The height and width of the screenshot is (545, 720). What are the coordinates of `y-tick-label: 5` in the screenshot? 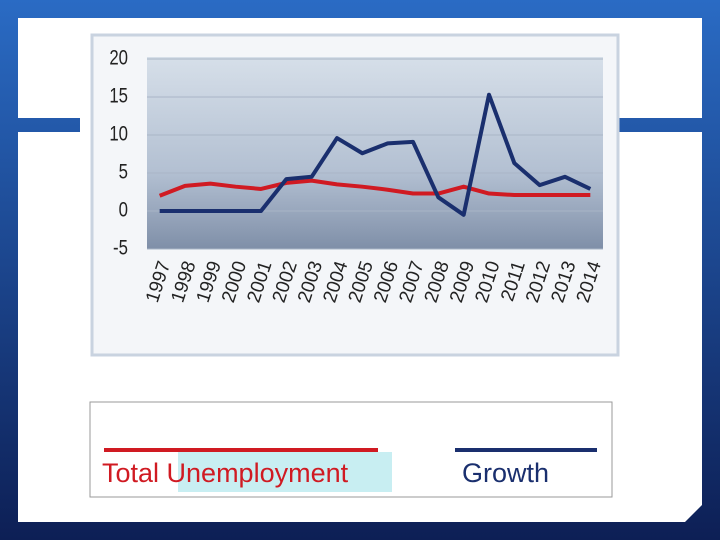 It's located at (123, 172).